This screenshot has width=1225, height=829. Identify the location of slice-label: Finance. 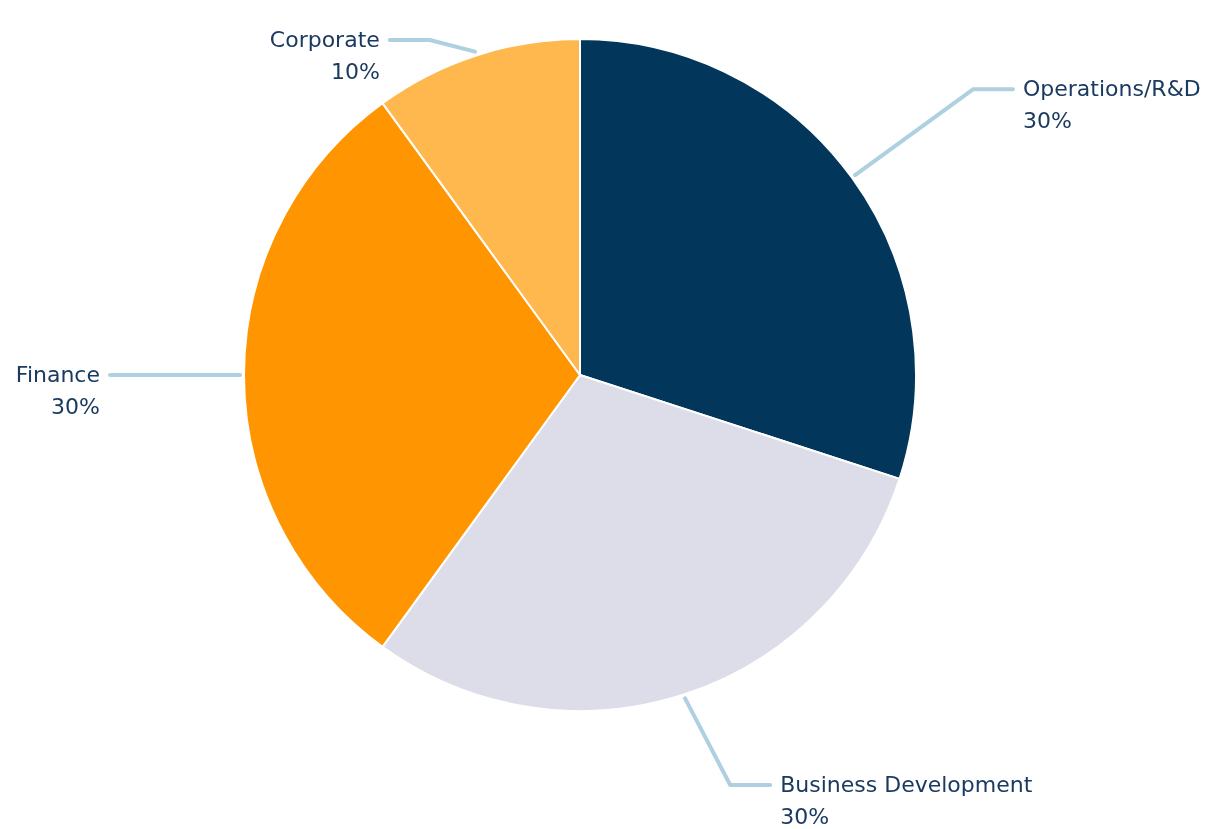
(57, 374).